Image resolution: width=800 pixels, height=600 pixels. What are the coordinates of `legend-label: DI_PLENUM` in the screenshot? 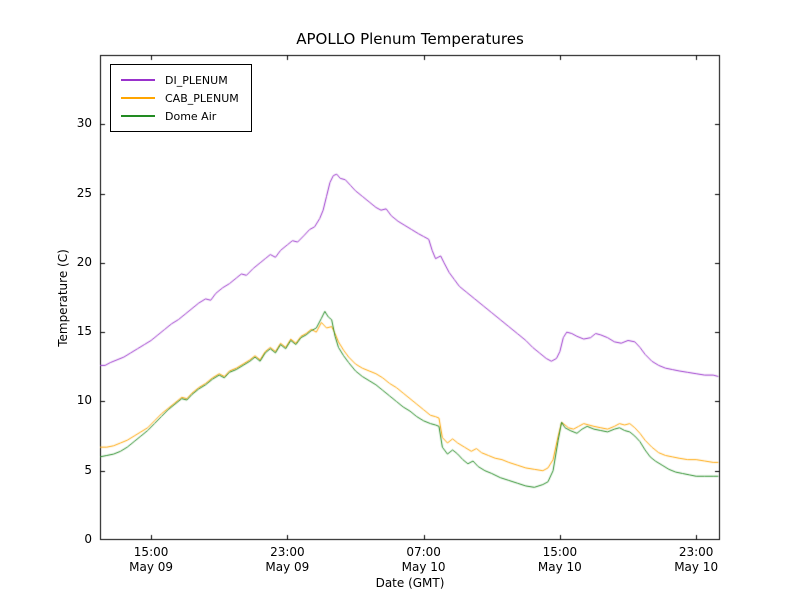 It's located at (196, 80).